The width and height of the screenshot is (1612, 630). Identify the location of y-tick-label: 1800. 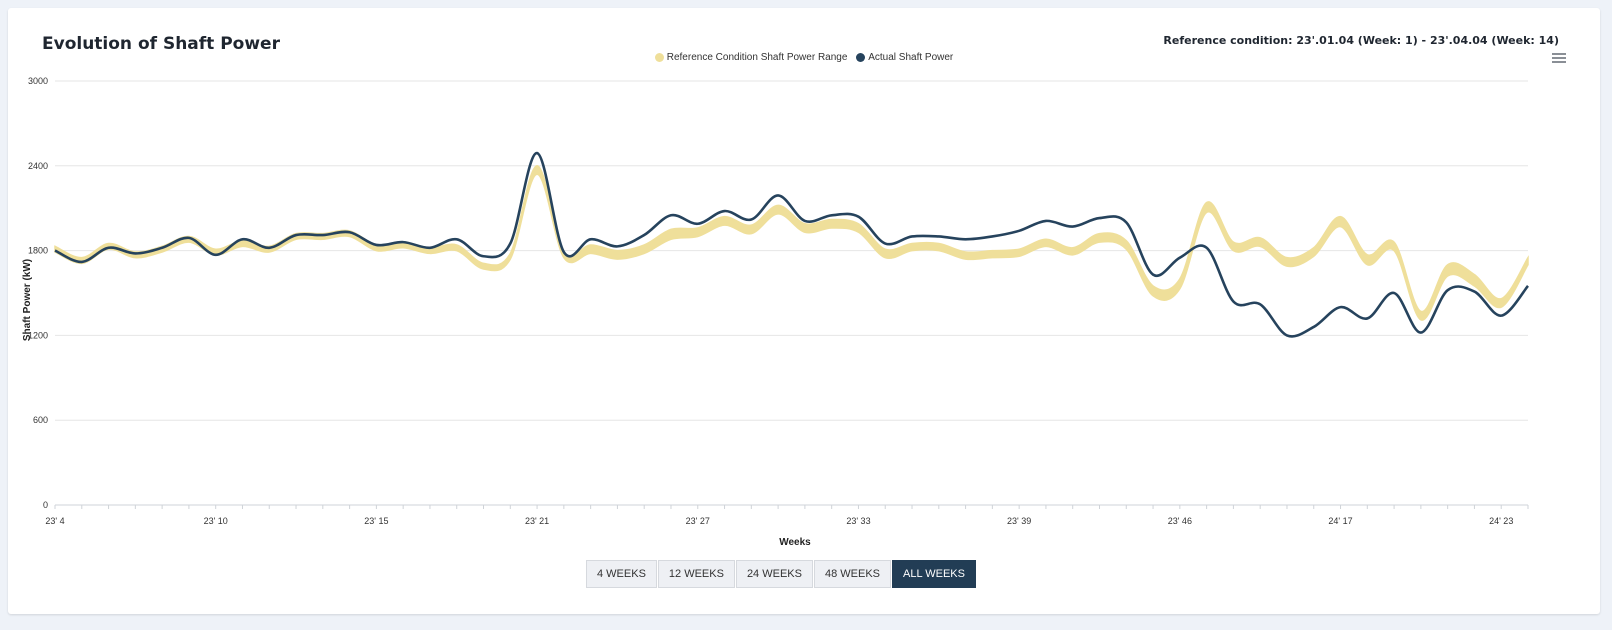
(38, 251).